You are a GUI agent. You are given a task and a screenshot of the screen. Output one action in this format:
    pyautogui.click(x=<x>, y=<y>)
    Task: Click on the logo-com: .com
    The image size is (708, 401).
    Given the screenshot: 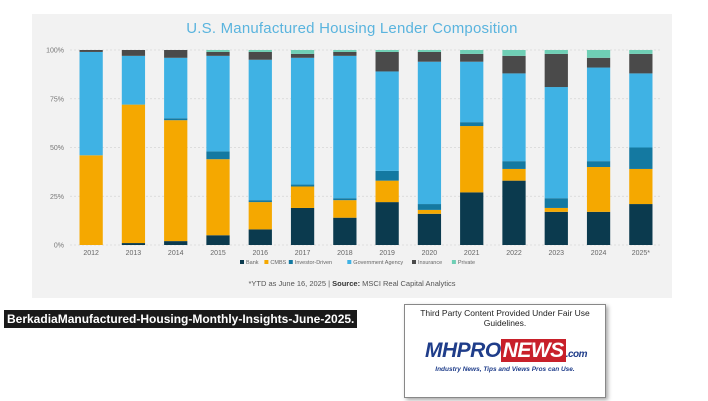 What is the action you would take?
    pyautogui.click(x=576, y=354)
    